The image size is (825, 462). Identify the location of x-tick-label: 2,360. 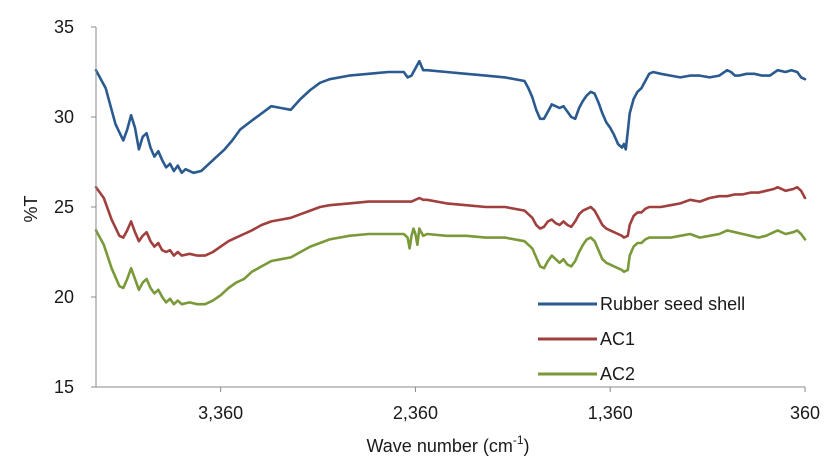
(415, 413).